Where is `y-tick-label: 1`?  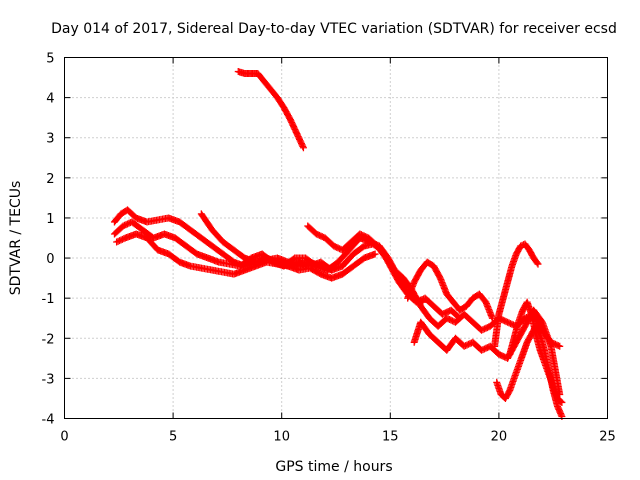 y-tick-label: 1 is located at coordinates (50, 219).